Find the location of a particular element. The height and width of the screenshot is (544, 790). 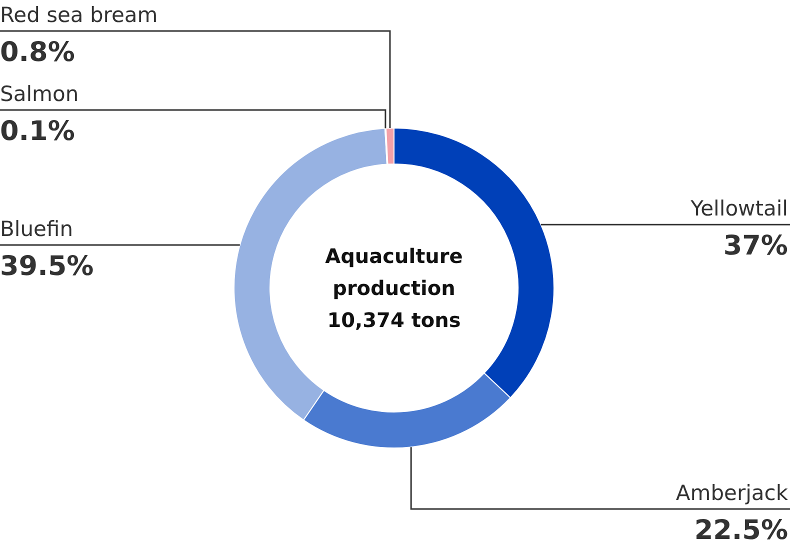

slice-label: Red sea bream is located at coordinates (79, 15).